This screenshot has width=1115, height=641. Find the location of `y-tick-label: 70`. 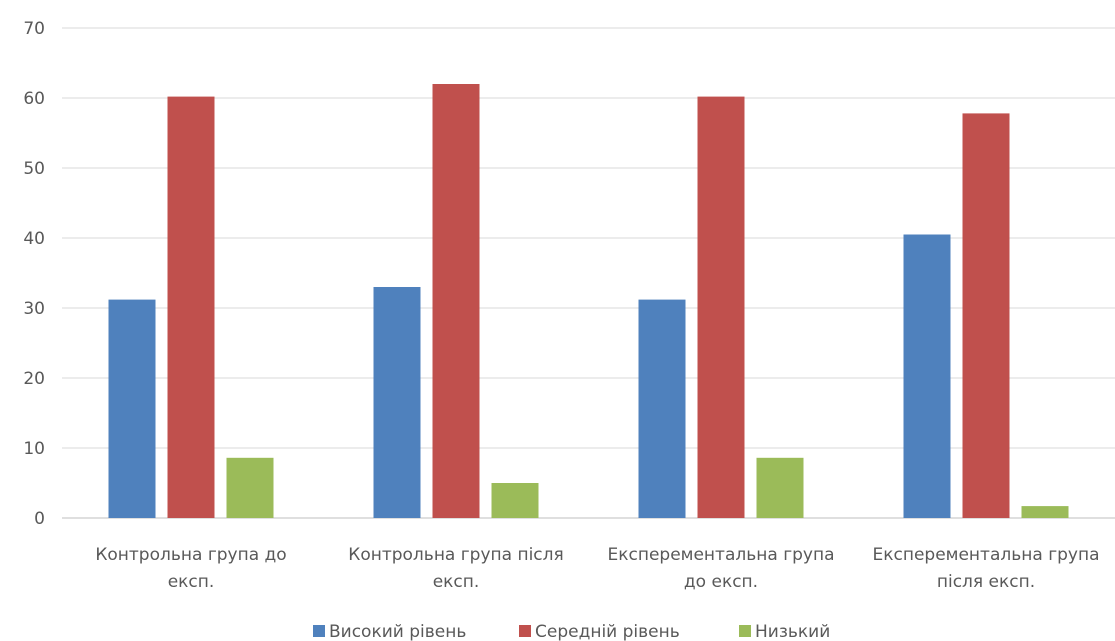

y-tick-label: 70 is located at coordinates (34, 29).